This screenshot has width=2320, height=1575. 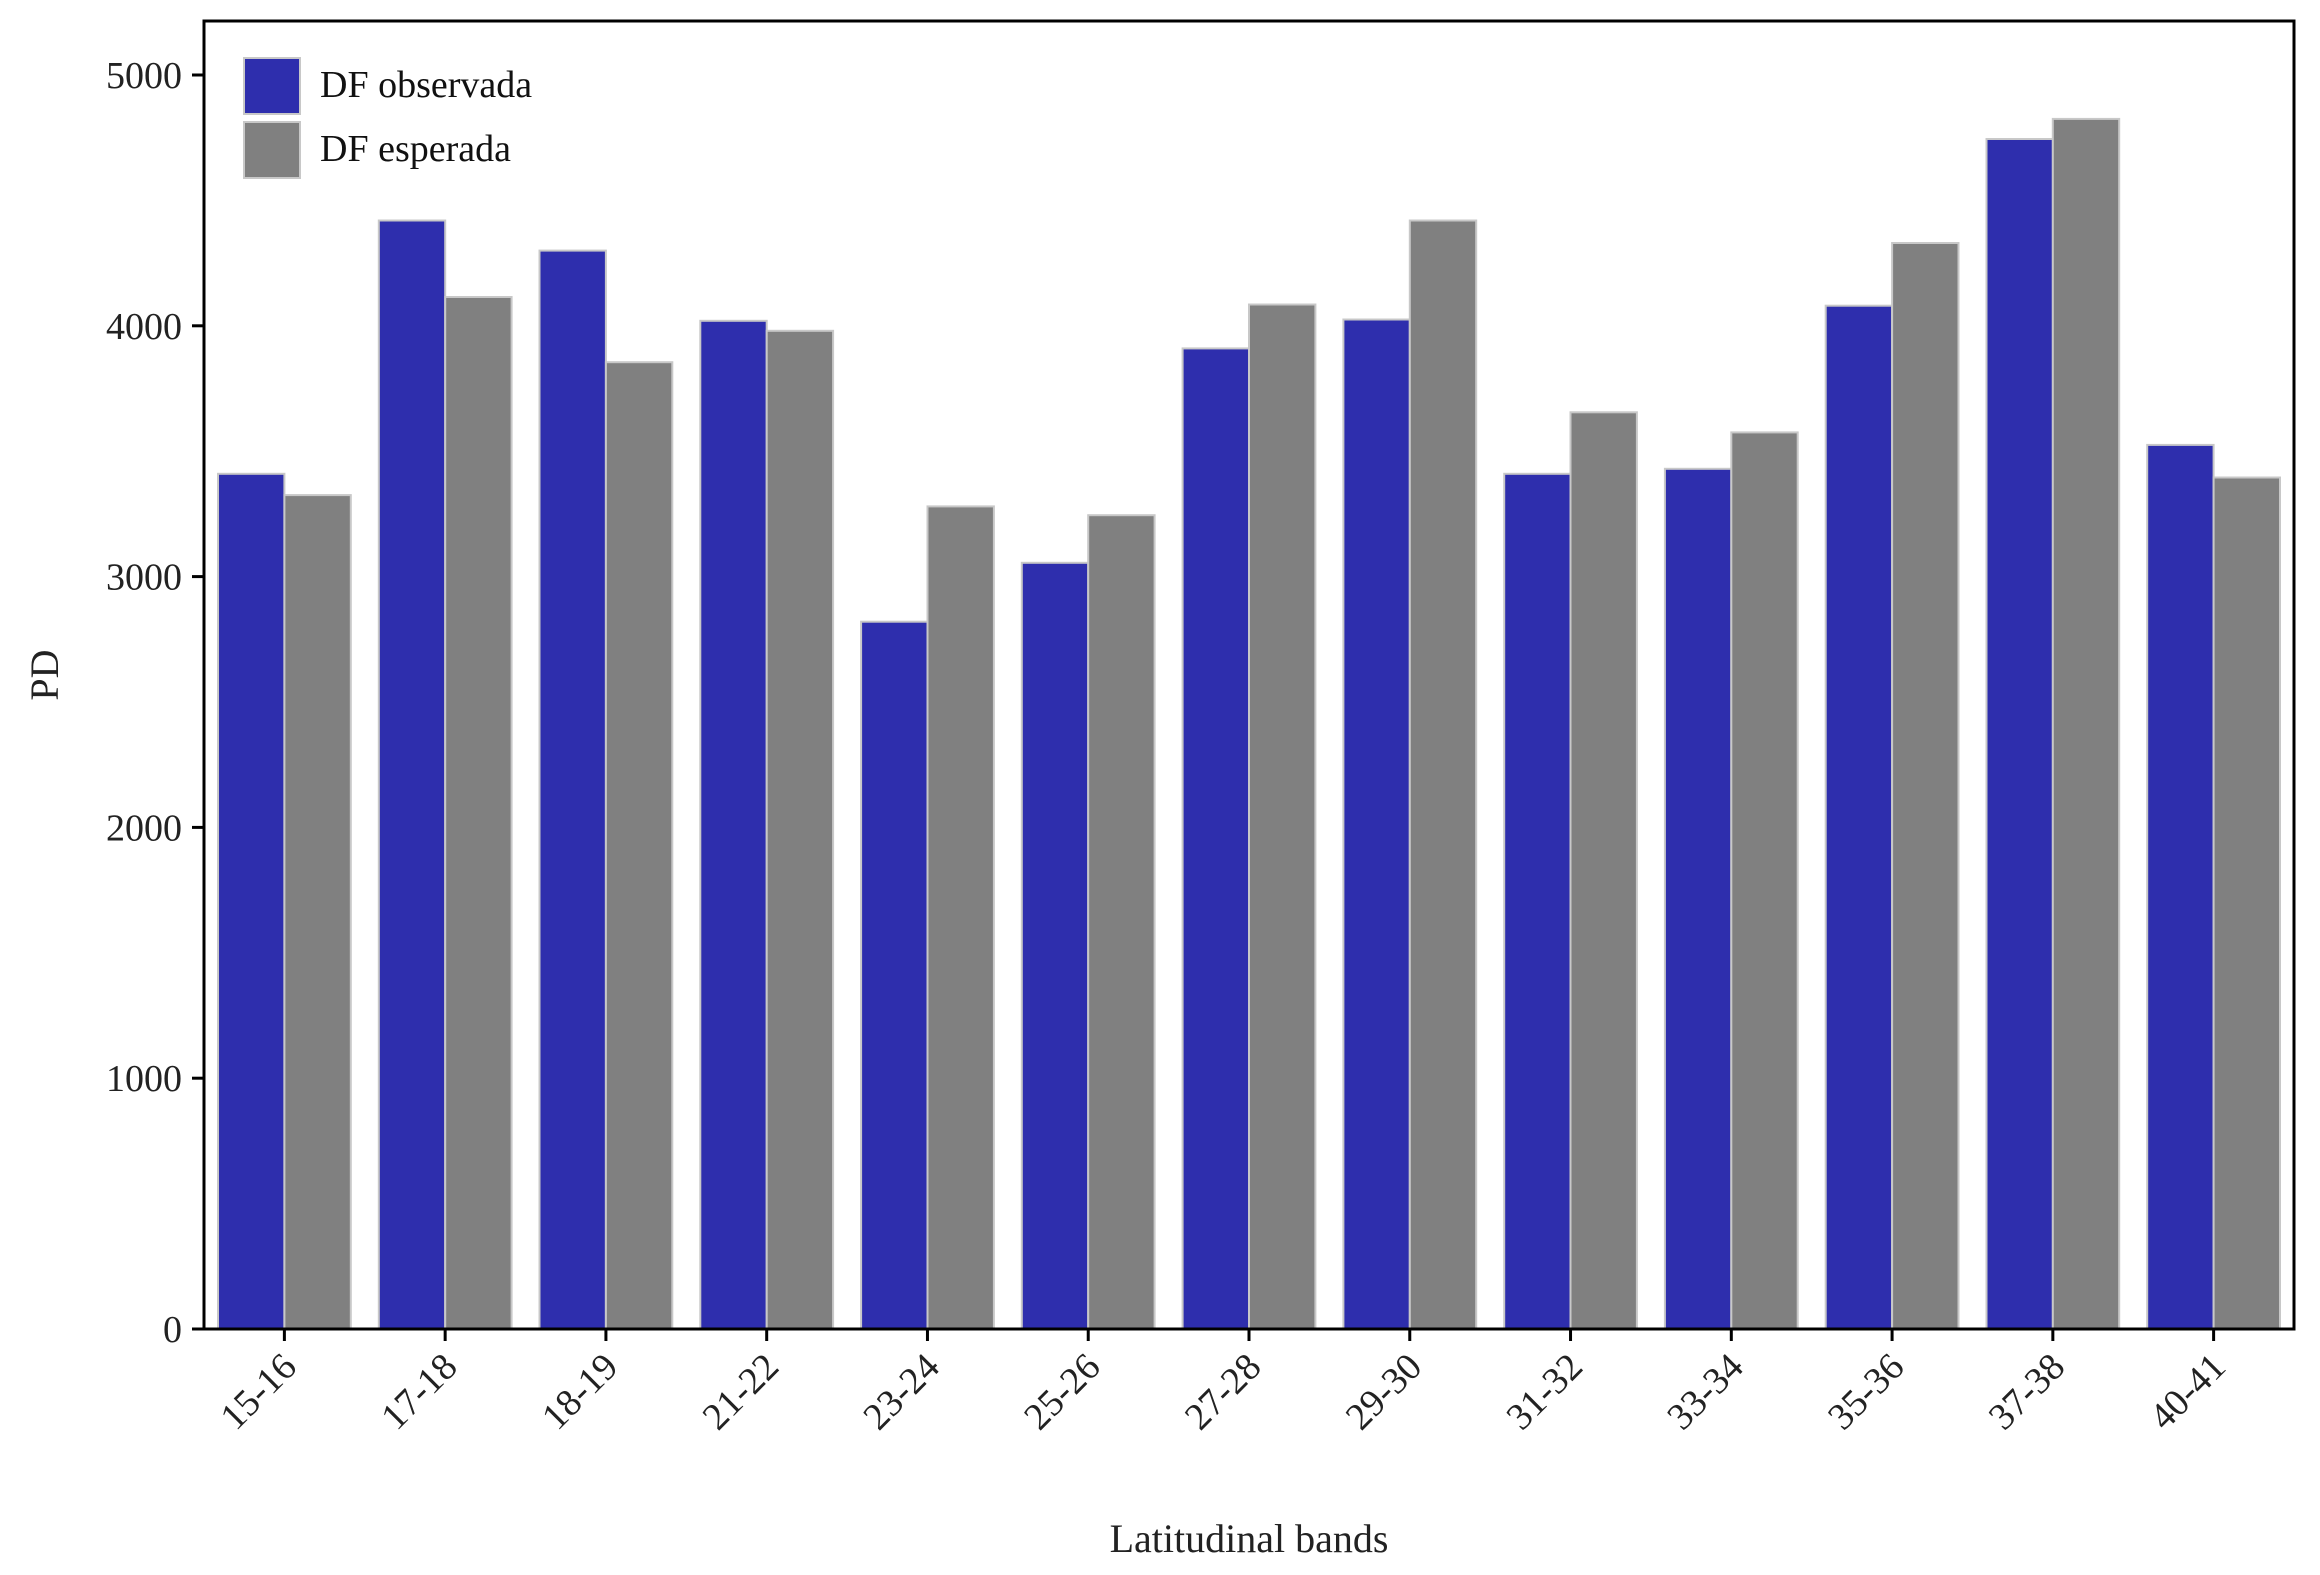 I want to click on x-tick-label: 21-22, so click(x=741, y=1392).